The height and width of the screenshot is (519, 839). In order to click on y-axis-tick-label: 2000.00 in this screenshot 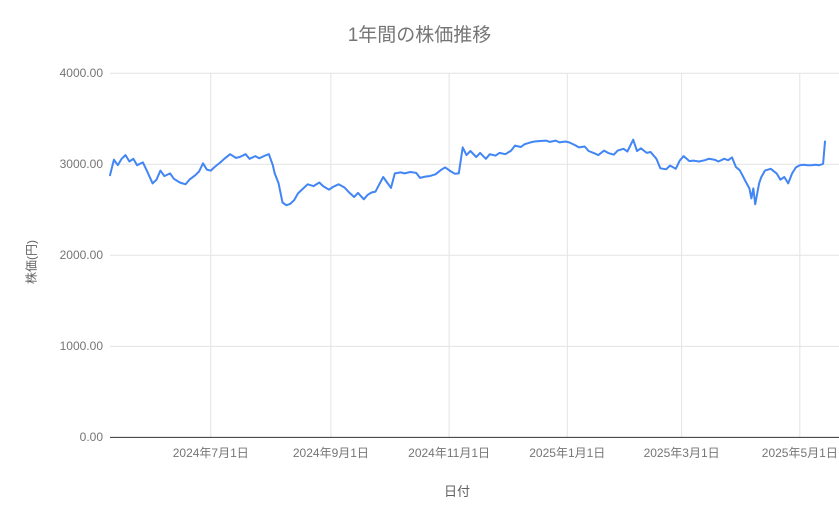, I will do `click(81, 255)`.